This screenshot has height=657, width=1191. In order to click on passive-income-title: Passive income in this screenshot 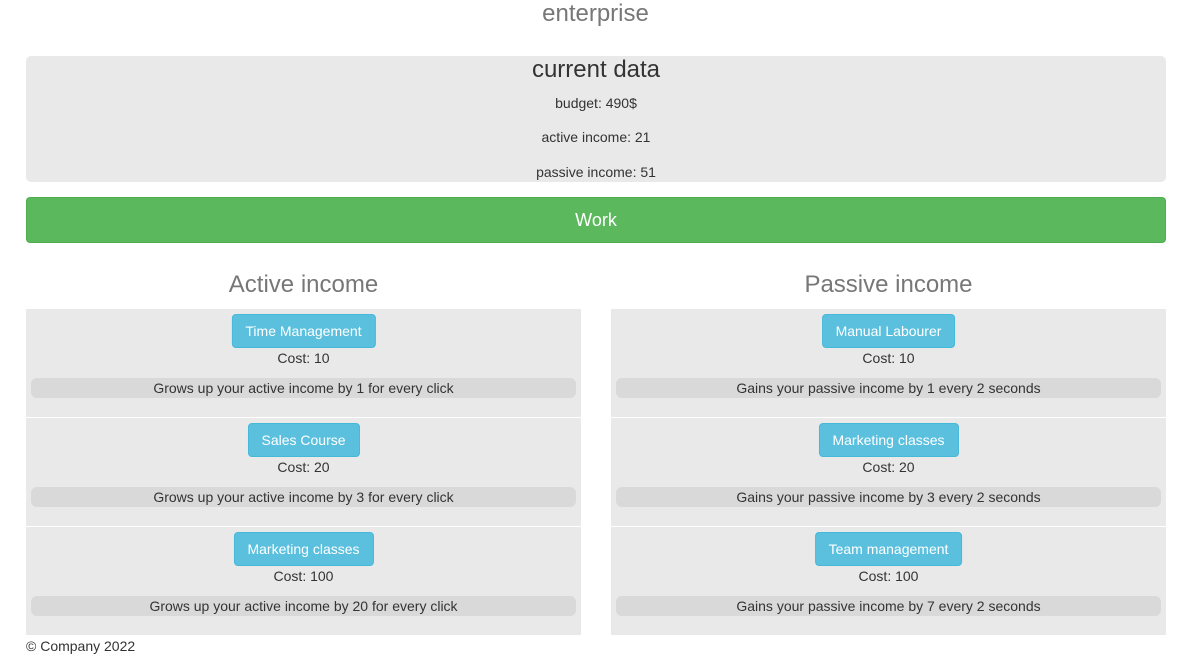, I will do `click(888, 284)`.